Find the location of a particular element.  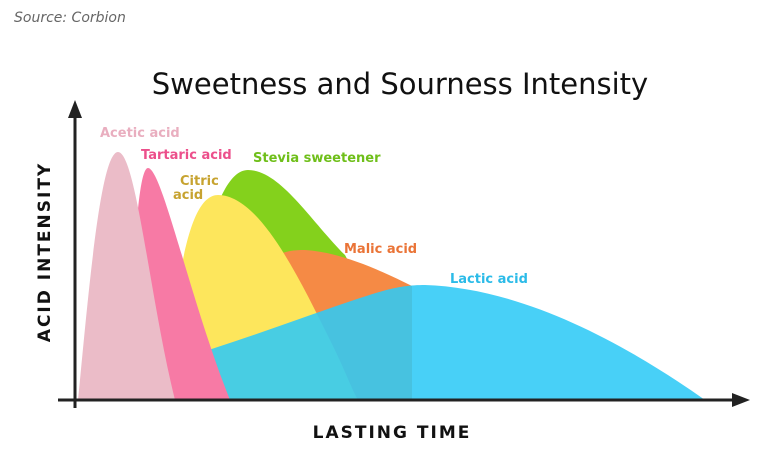

x-arrow is located at coordinates (741, 400).